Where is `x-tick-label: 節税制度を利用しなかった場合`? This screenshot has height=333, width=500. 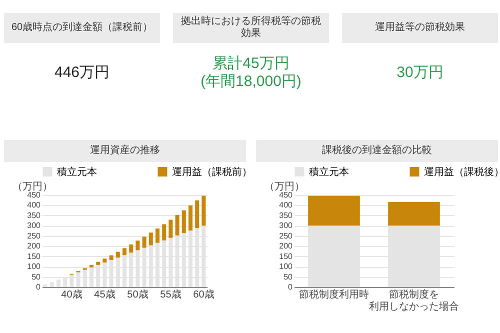 x-tick-label: 節税制度を利用しなかった場合 is located at coordinates (414, 300).